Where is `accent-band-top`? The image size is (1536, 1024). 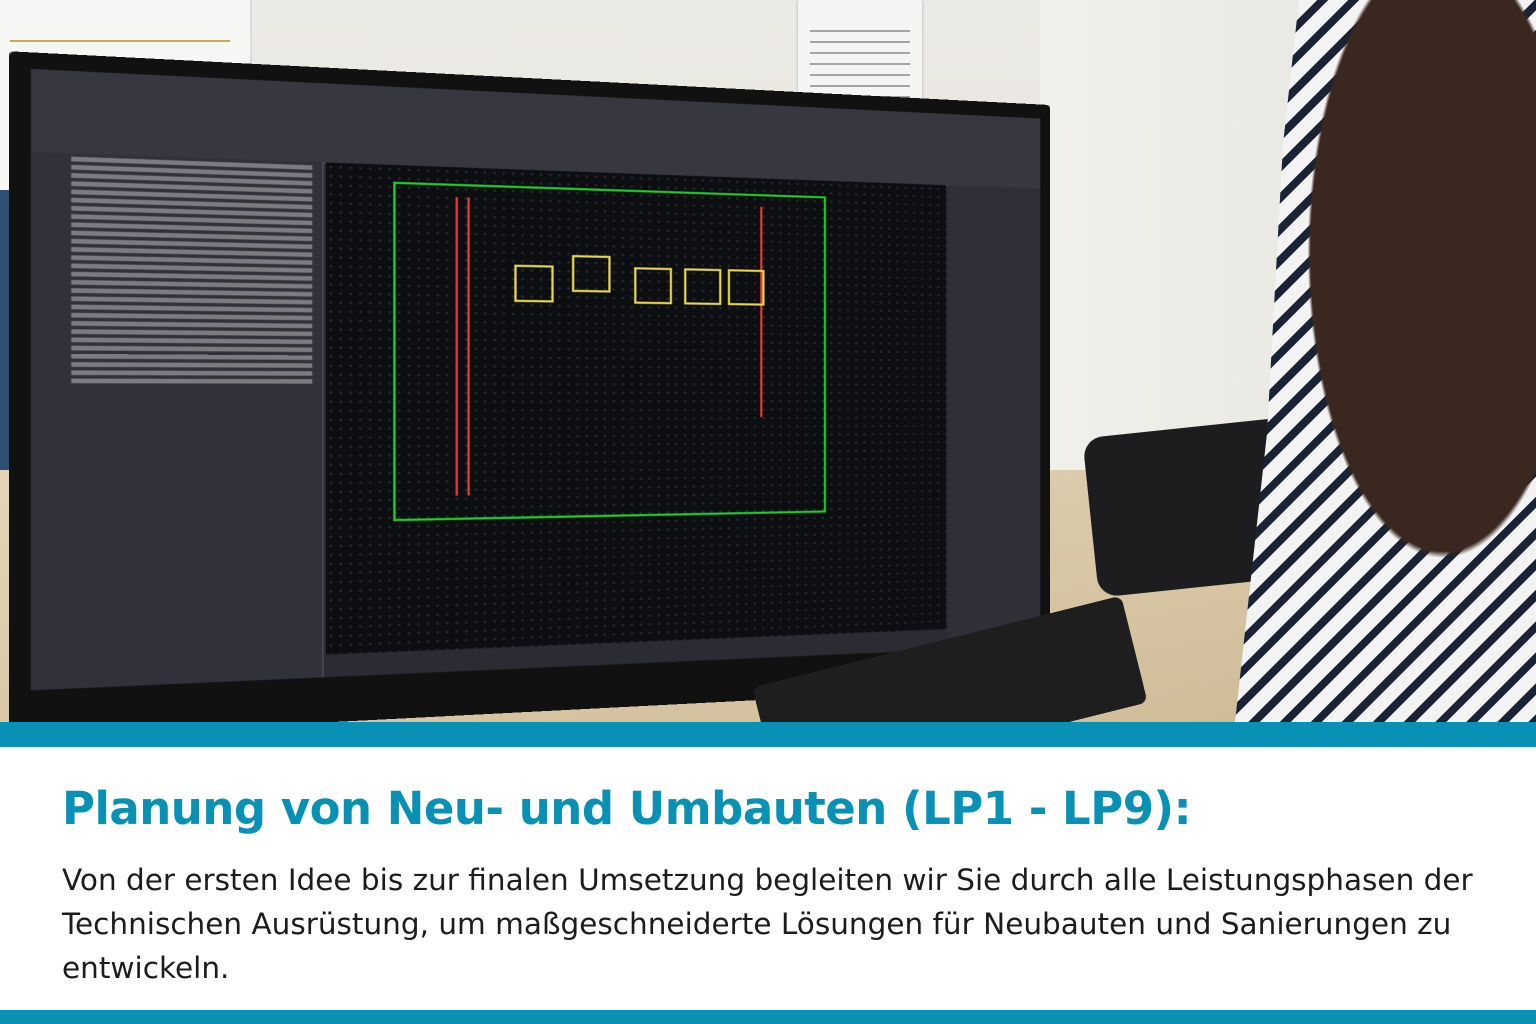
accent-band-top is located at coordinates (768, 734).